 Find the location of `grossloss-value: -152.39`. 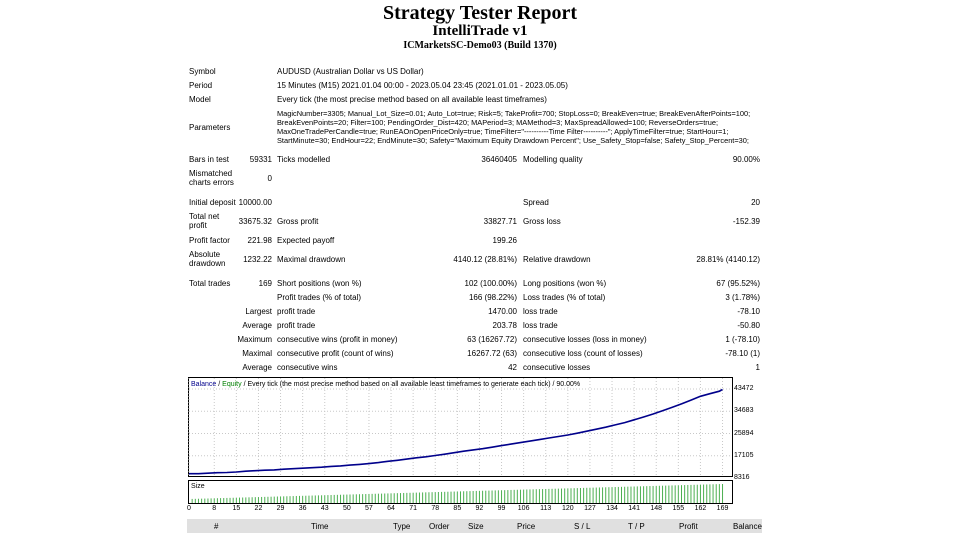

grossloss-value: -152.39 is located at coordinates (746, 221).